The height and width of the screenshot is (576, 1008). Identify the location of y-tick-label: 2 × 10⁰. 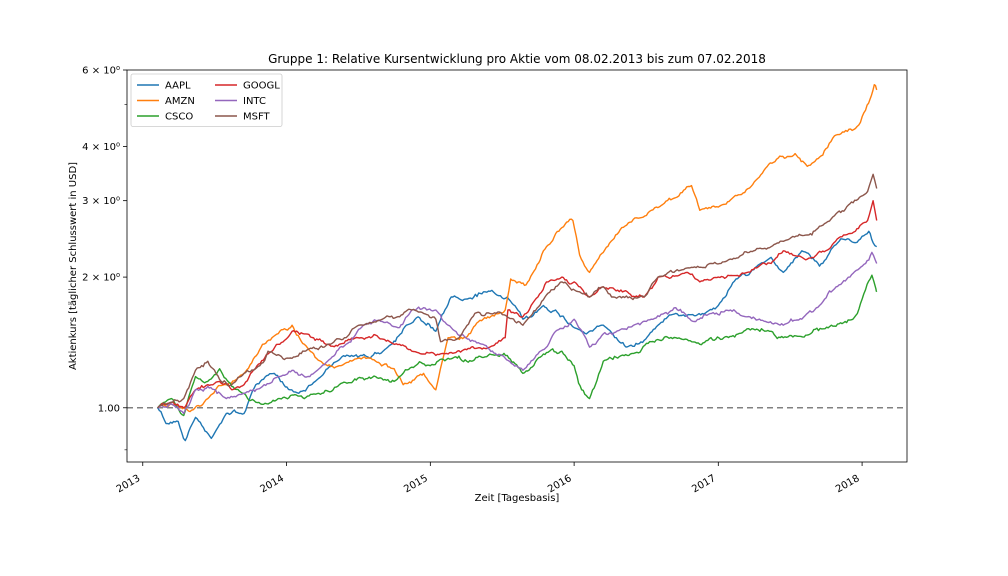
(101, 278).